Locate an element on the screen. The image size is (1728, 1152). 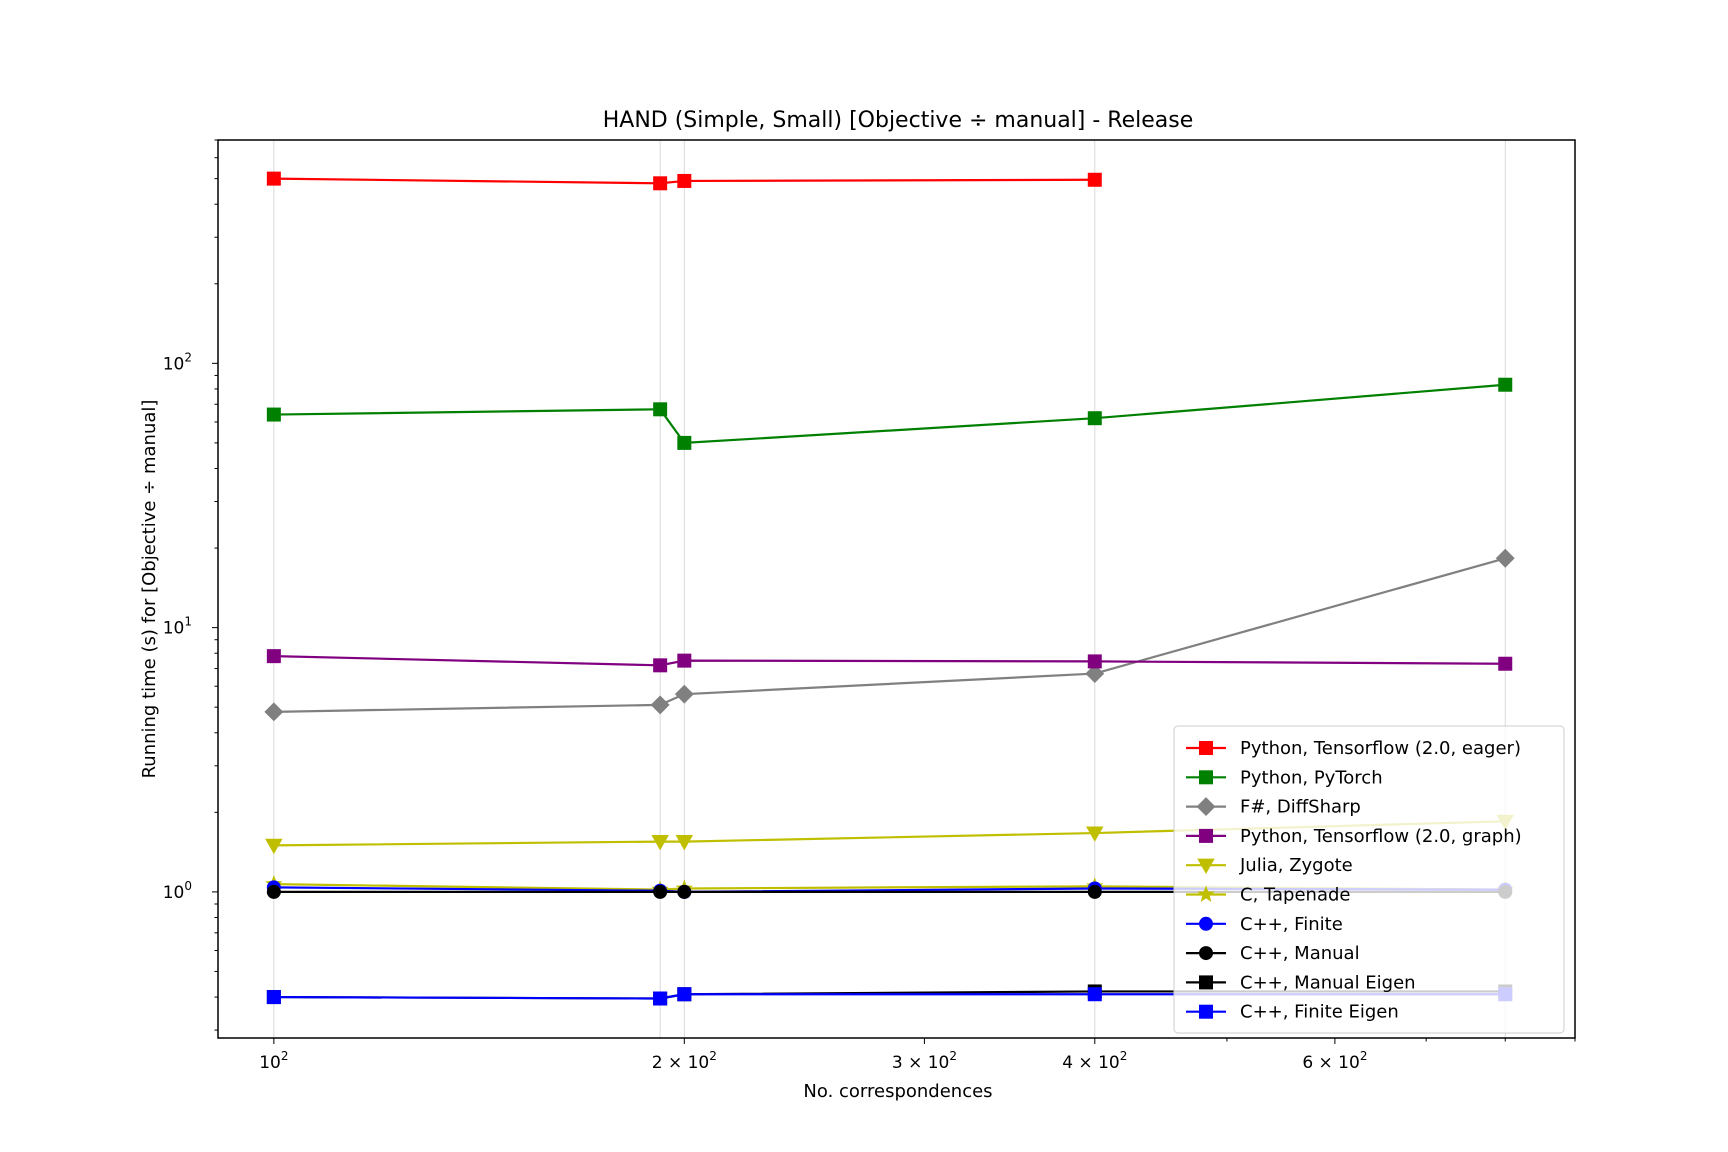
series-python-tensorflow-2-0-eager is located at coordinates (684, 181).